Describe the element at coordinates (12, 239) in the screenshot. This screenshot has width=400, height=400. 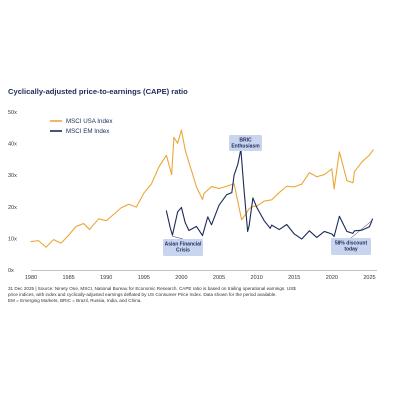
I see `y-tick-label: 10x` at that location.